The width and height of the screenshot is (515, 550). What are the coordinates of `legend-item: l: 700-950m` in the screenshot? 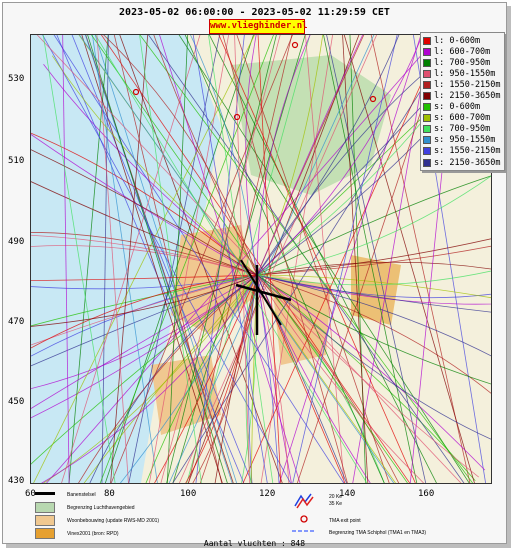 It's located at (463, 62).